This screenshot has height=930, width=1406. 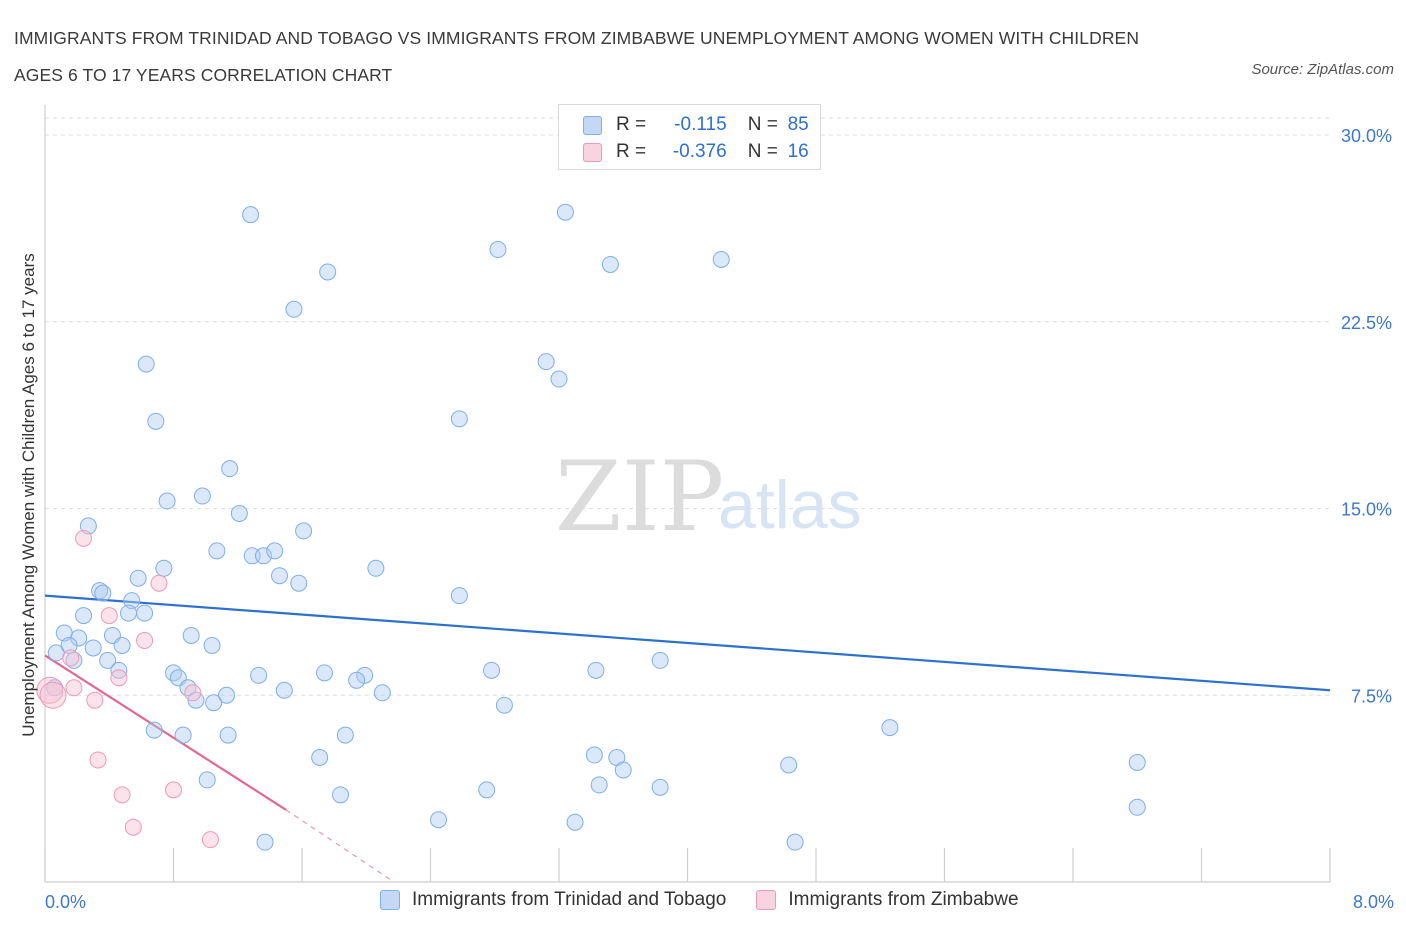 I want to click on legend-n-value: 85, so click(x=798, y=124).